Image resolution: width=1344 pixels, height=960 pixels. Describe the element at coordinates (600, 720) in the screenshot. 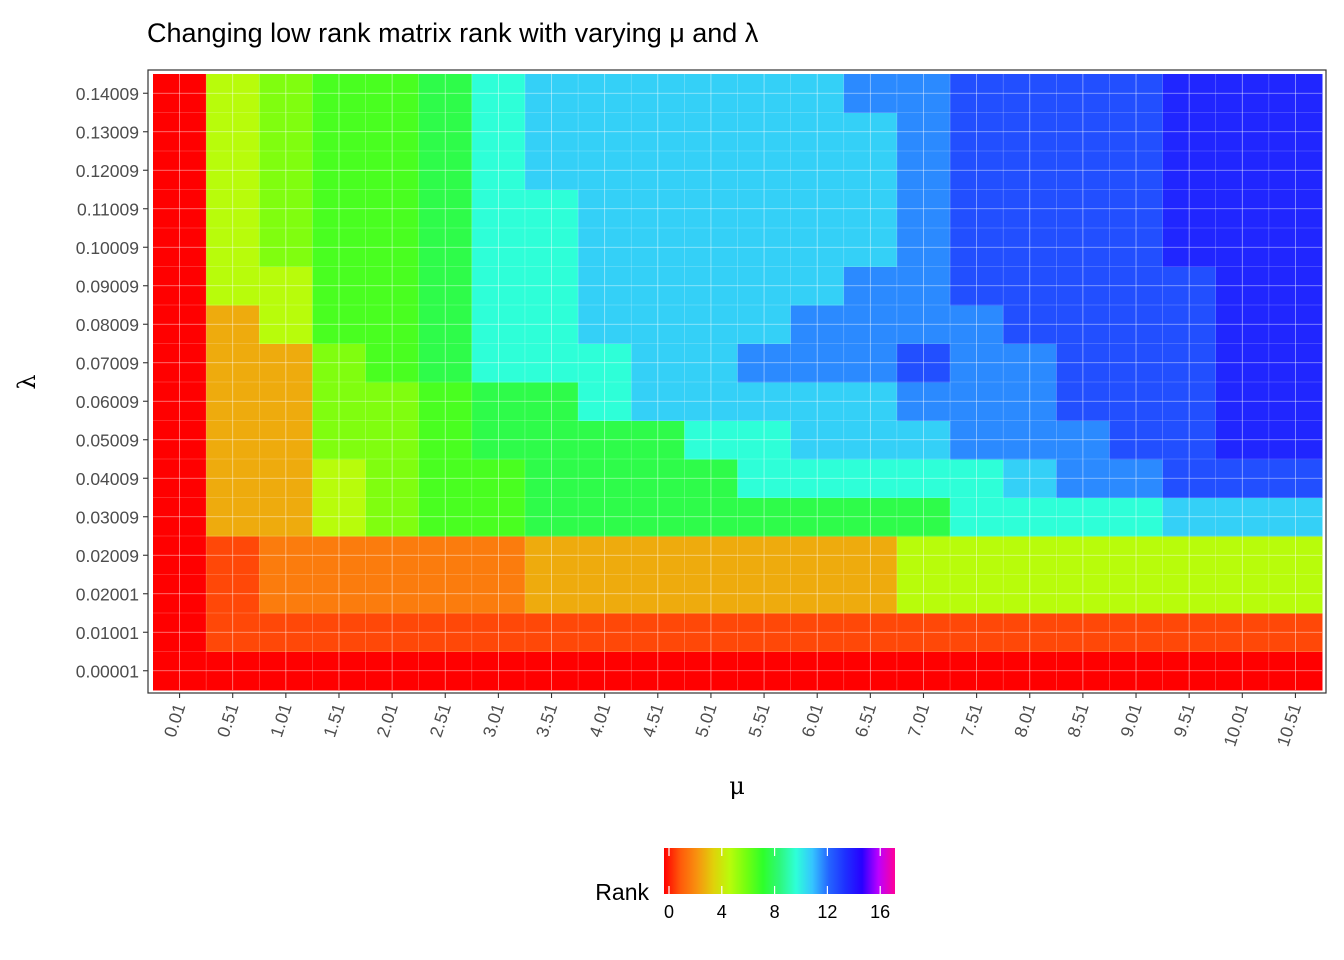

I see `x-tick-label: 4.01` at that location.